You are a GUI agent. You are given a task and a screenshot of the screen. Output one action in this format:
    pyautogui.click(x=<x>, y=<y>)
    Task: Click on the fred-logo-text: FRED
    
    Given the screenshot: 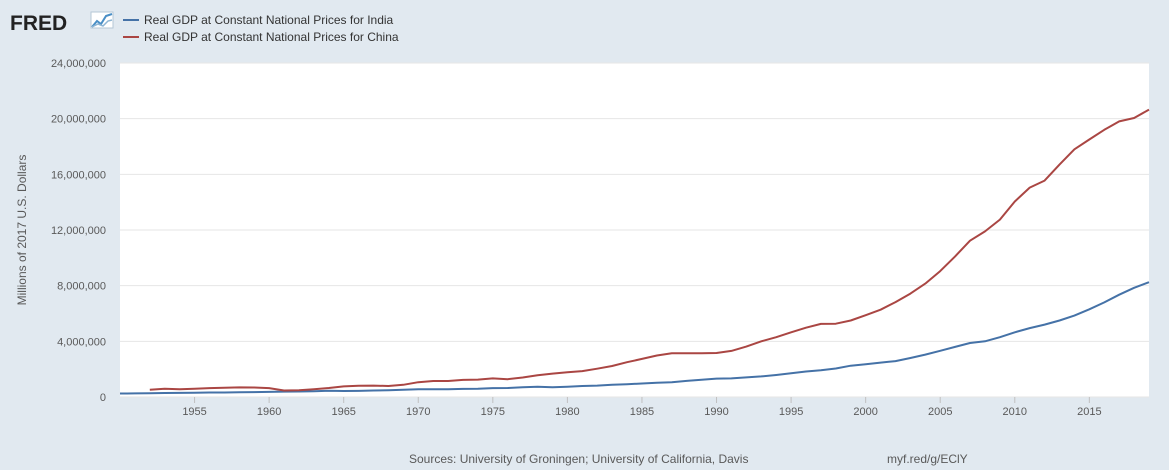 What is the action you would take?
    pyautogui.click(x=38, y=23)
    